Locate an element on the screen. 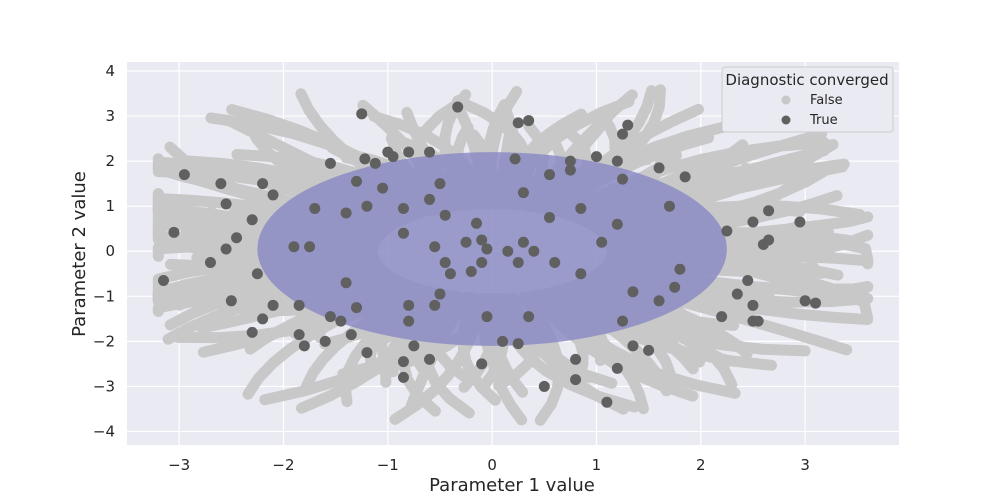 The image size is (1000, 500). y-tick-label: 0 is located at coordinates (110, 251).